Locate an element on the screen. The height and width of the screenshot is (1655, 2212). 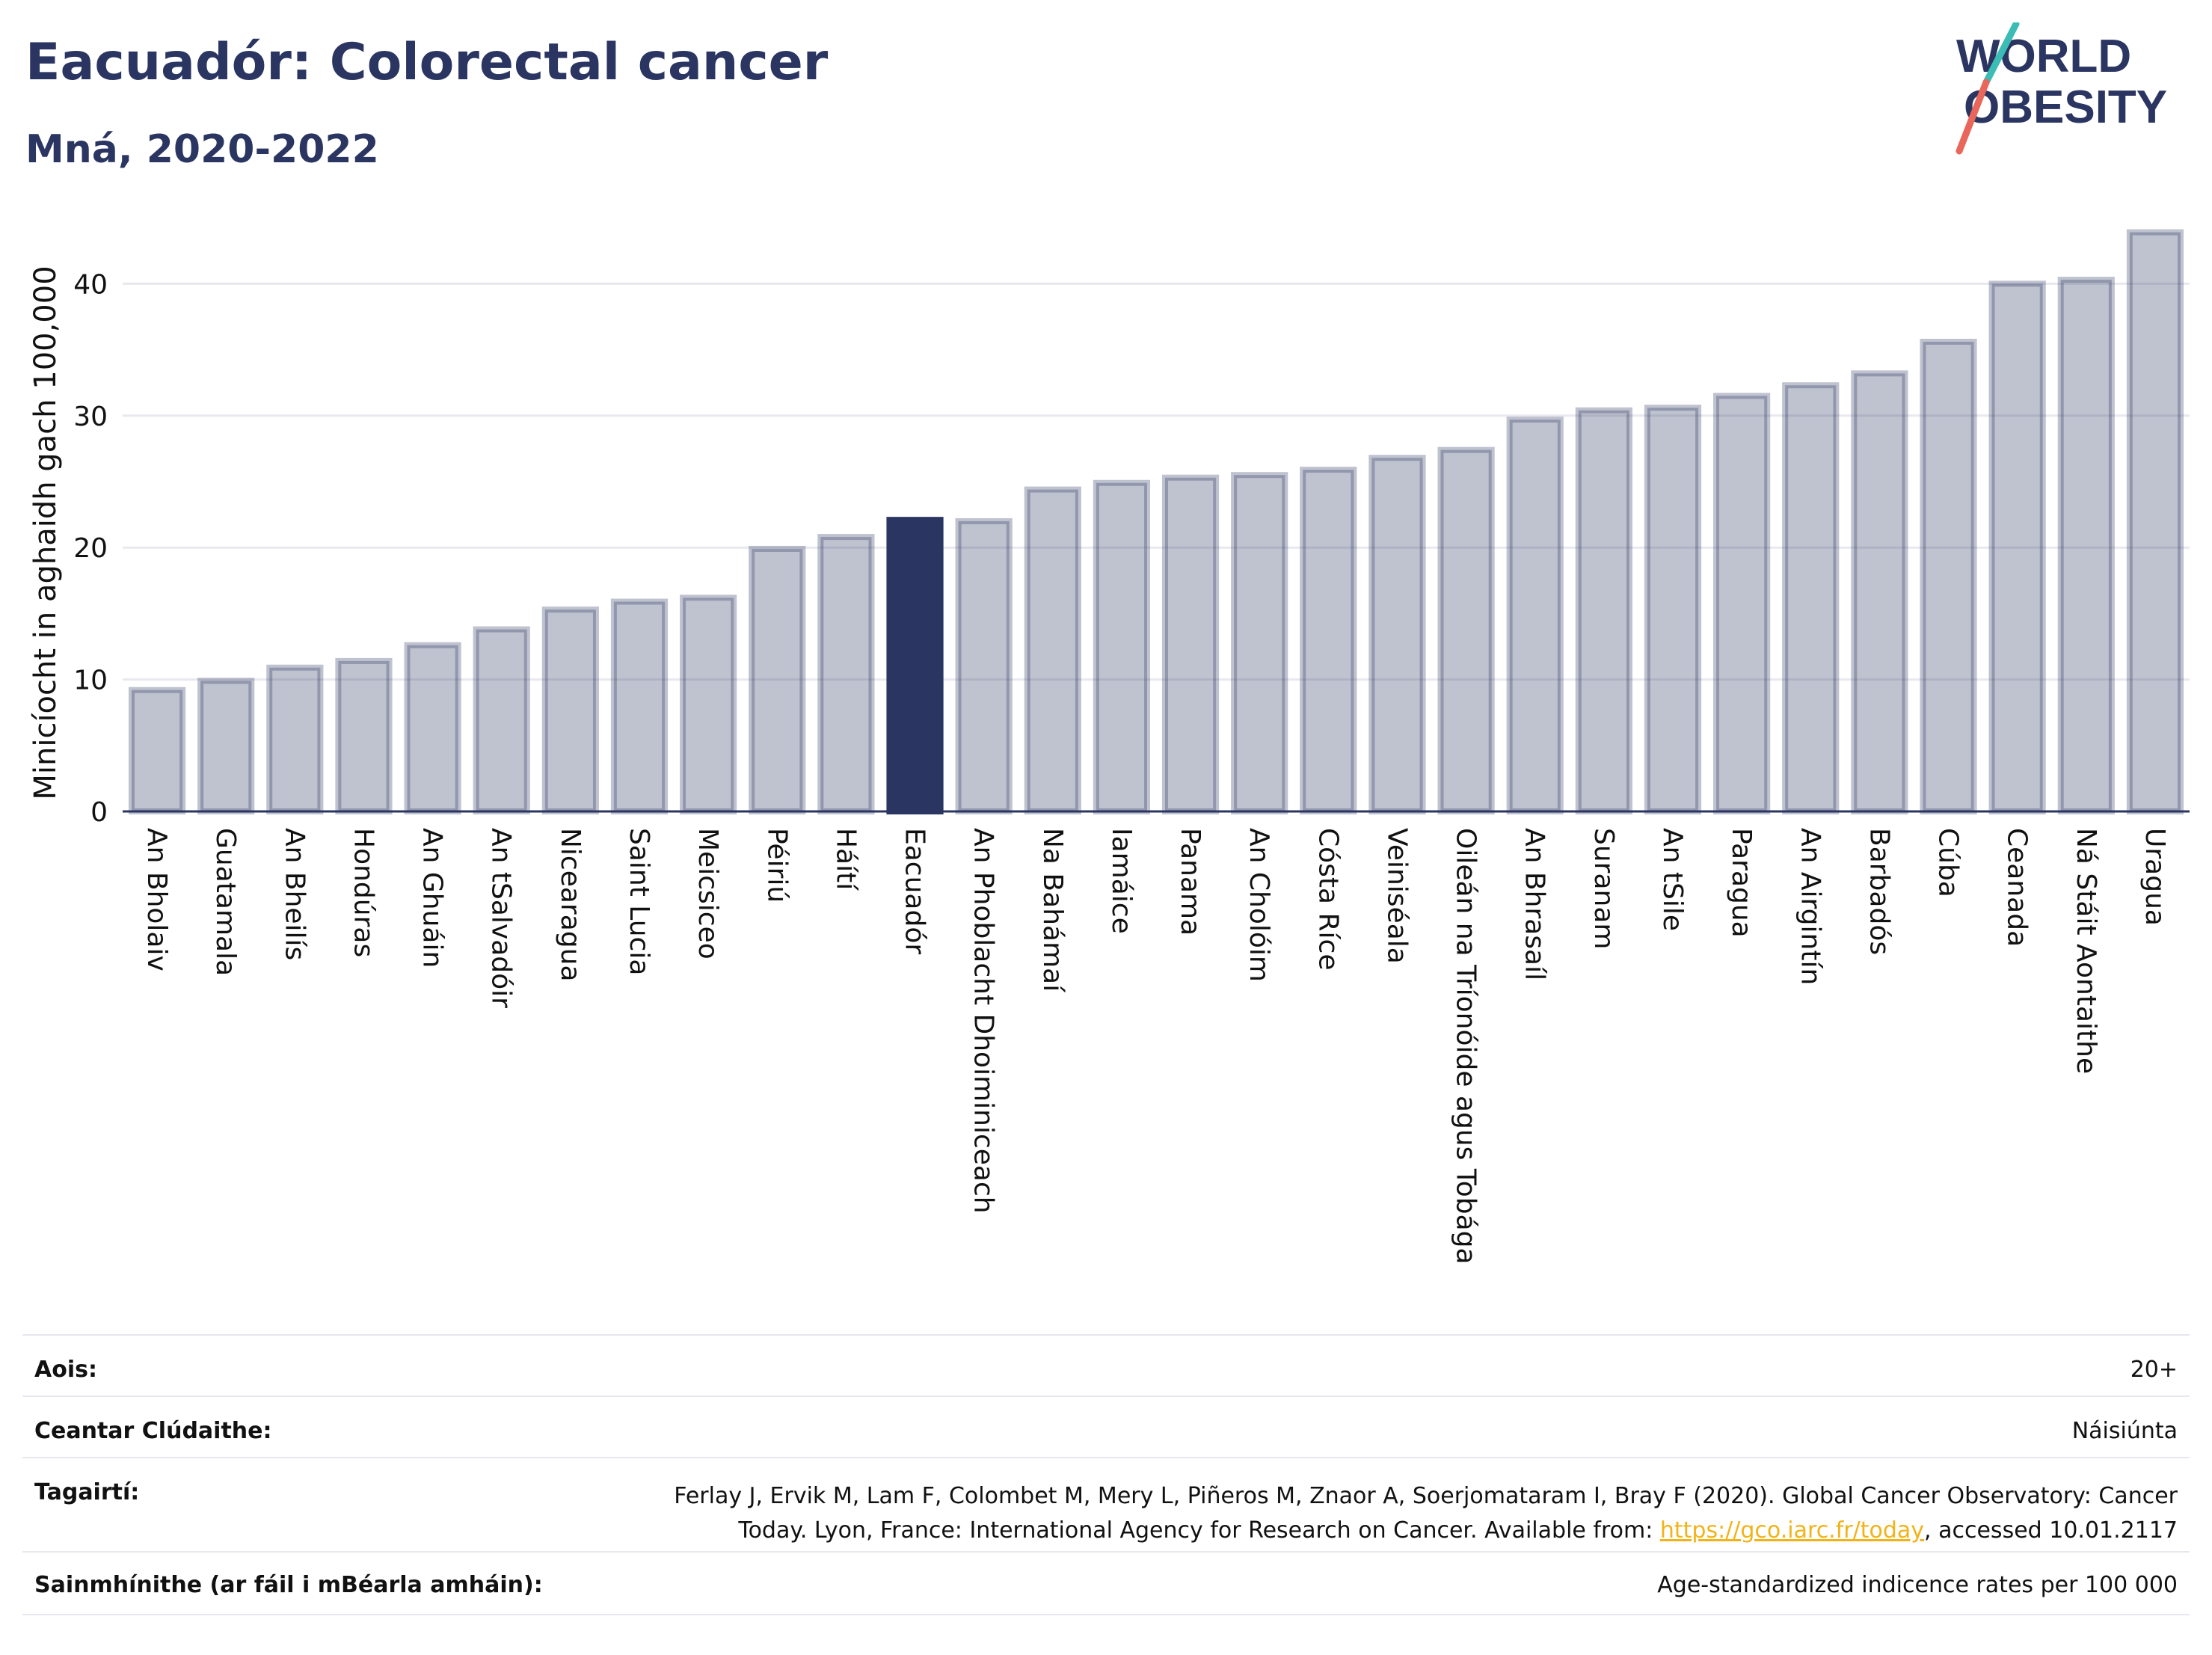
age-label: Aois: is located at coordinates (65, 1370).